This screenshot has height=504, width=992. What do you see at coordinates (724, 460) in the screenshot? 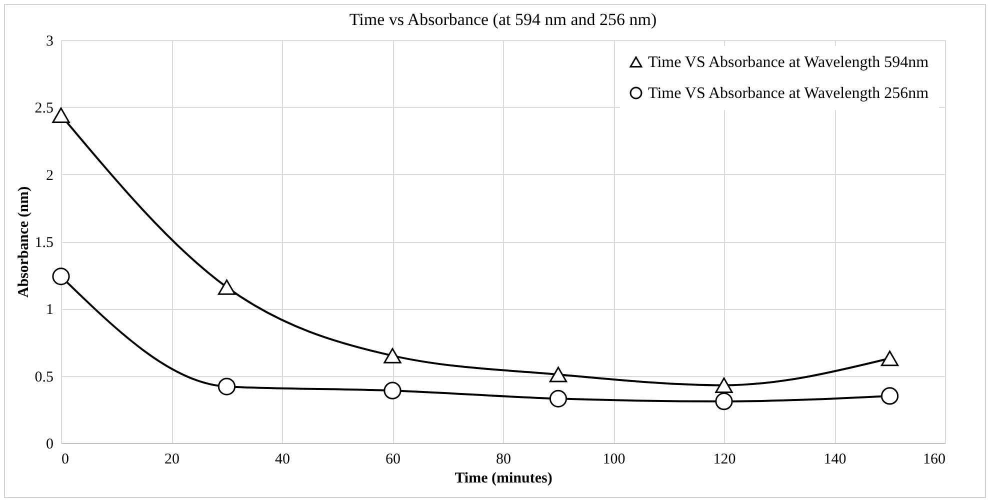
I see `x-tick-label: 120` at bounding box center [724, 460].